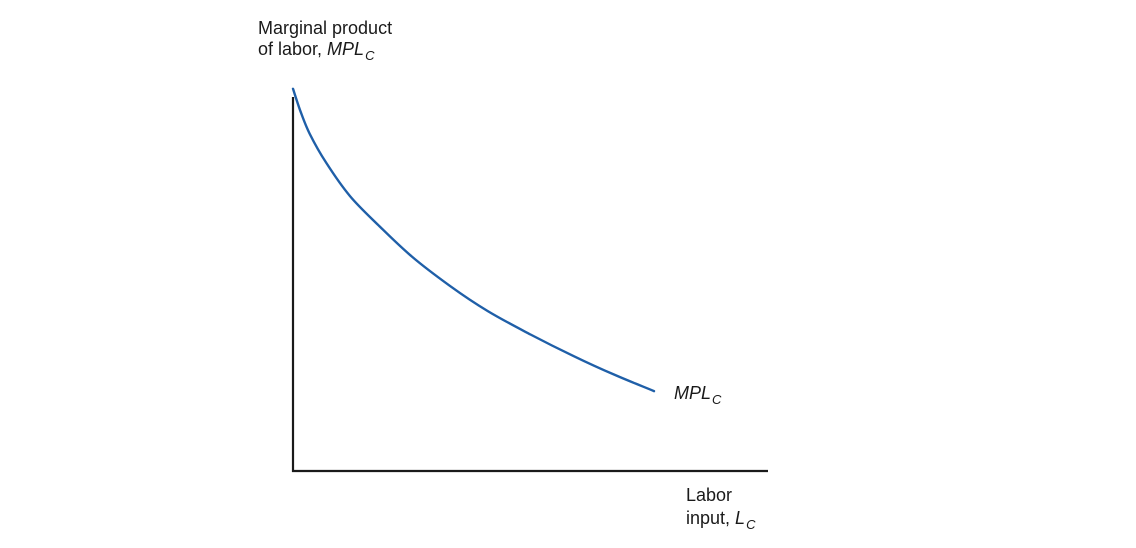 This screenshot has height=548, width=1136. What do you see at coordinates (751, 524) in the screenshot?
I see `x-axis-variable-subscript: C` at bounding box center [751, 524].